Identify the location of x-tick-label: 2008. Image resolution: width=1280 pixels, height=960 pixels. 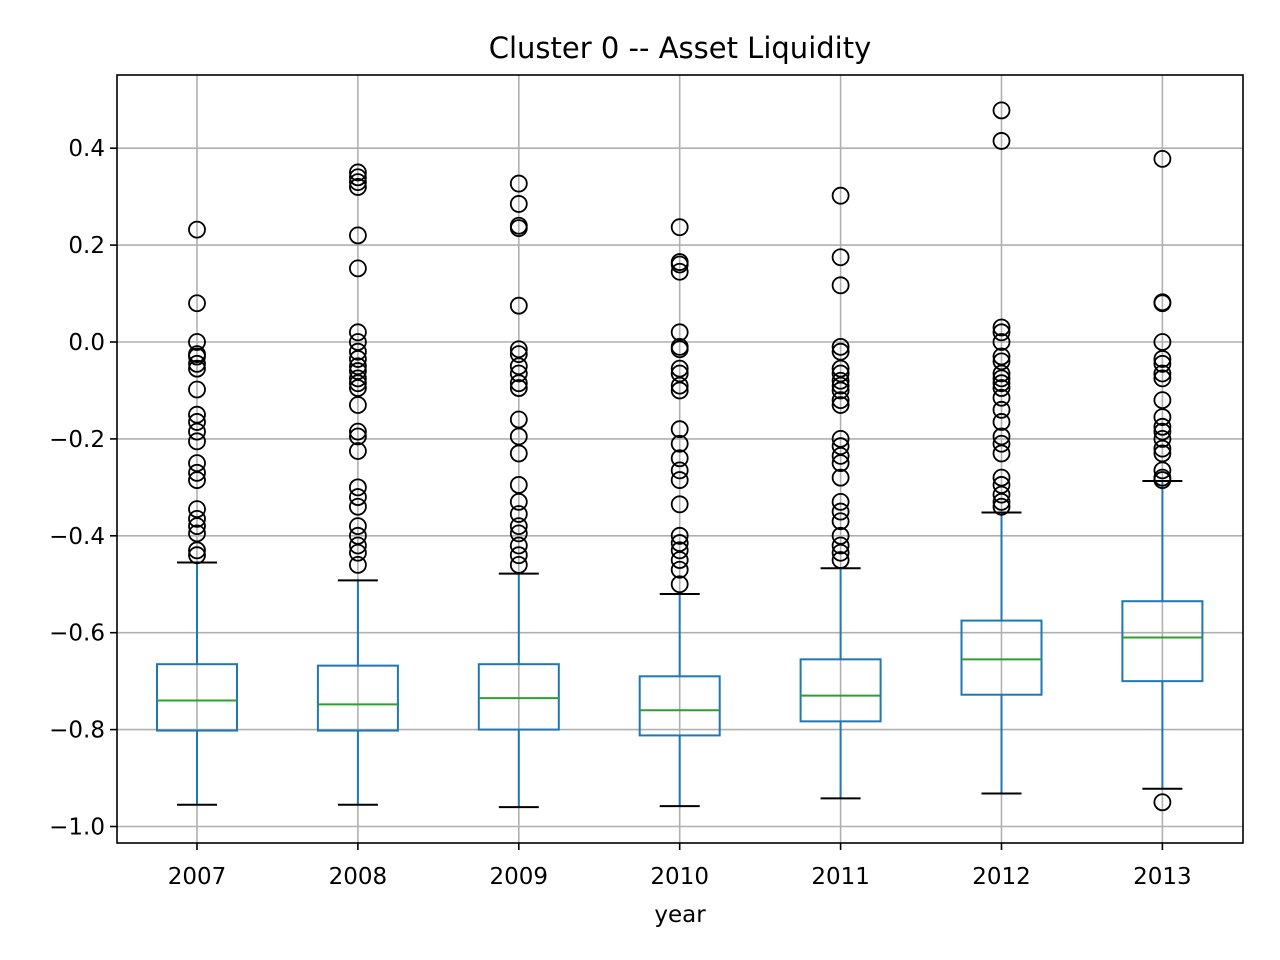
(358, 877).